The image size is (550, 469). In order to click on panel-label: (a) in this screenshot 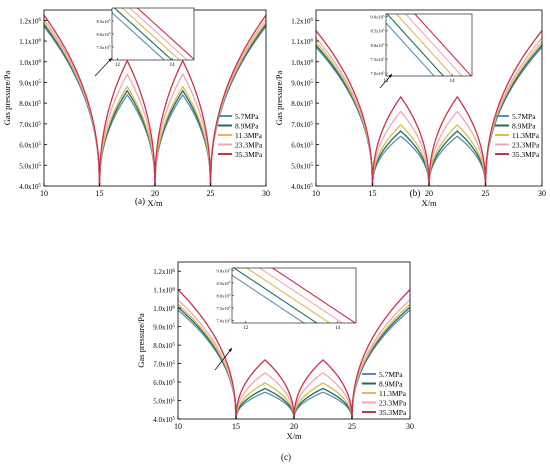, I will do `click(140, 201)`.